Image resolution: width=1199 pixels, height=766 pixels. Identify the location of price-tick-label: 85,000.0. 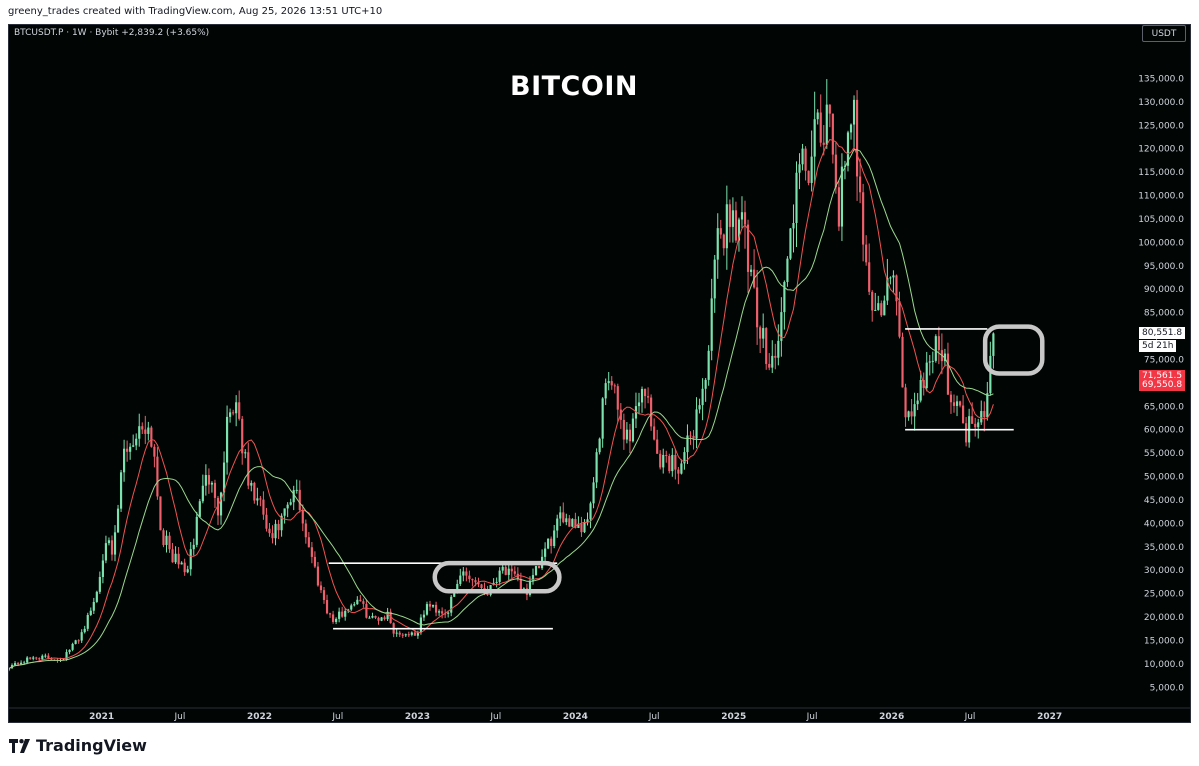
(1164, 314).